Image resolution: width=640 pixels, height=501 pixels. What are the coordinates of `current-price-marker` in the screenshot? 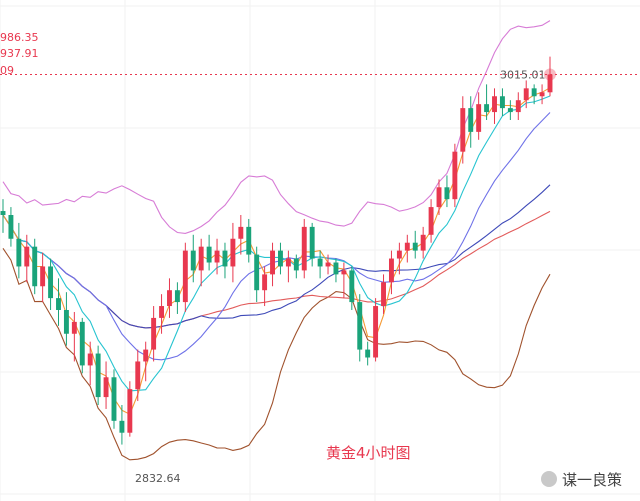 It's located at (550, 74).